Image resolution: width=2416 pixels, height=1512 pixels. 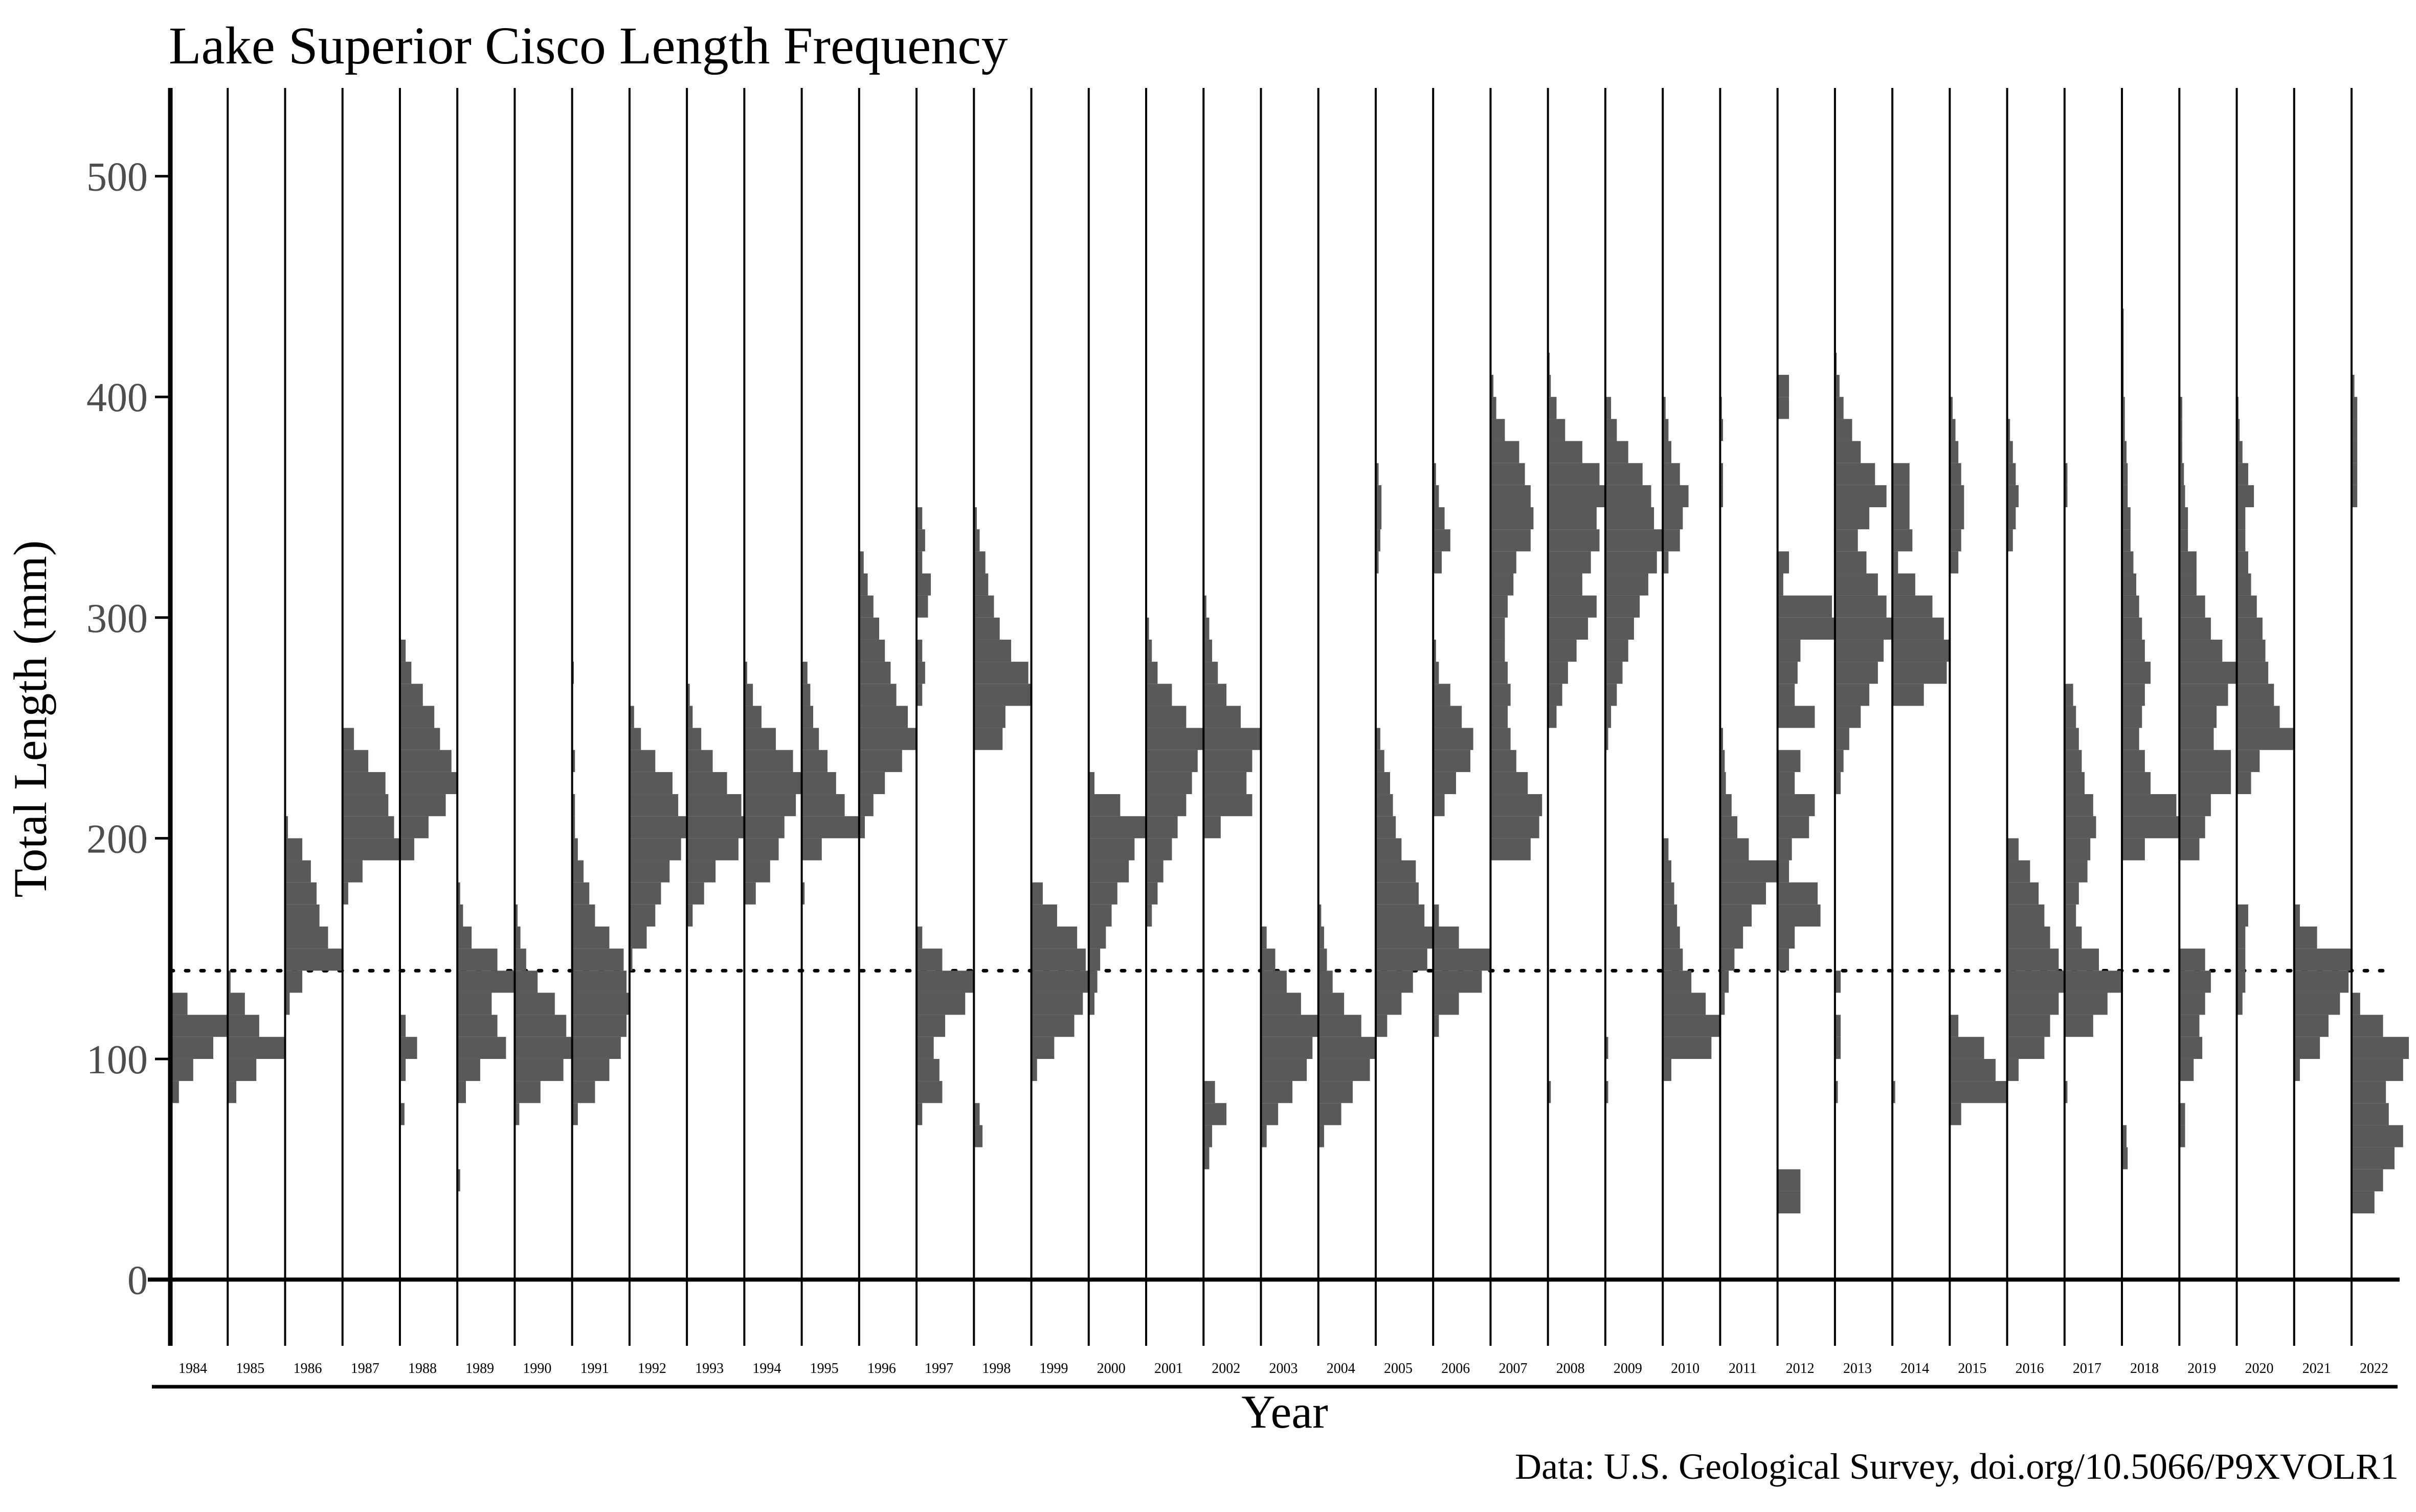 I want to click on x-tick-label: 1995, so click(x=824, y=1368).